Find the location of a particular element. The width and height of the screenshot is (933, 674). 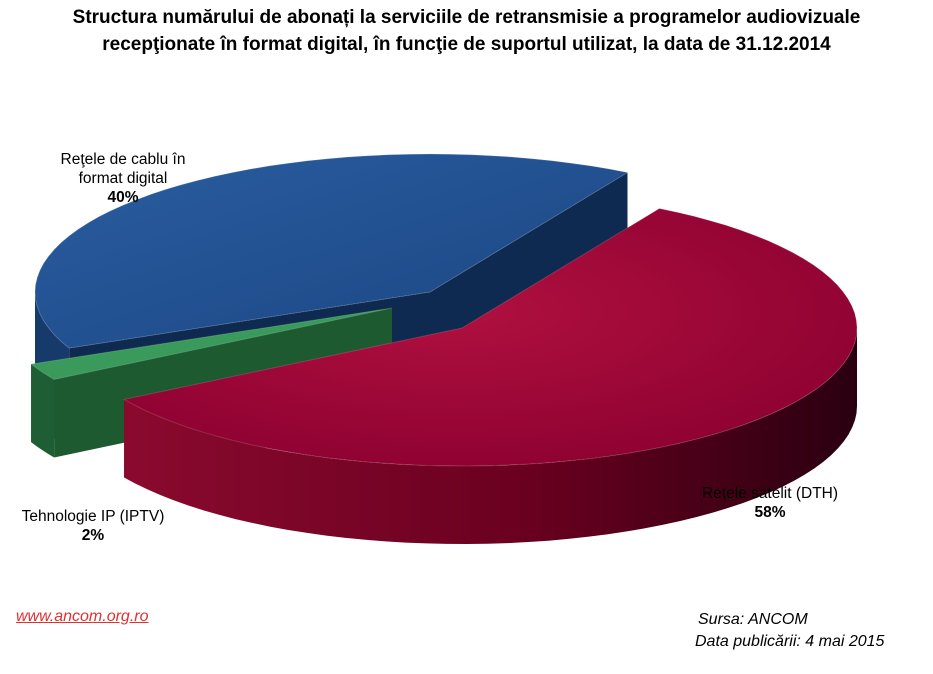

pie-slice-iptv-top is located at coordinates (211, 344).